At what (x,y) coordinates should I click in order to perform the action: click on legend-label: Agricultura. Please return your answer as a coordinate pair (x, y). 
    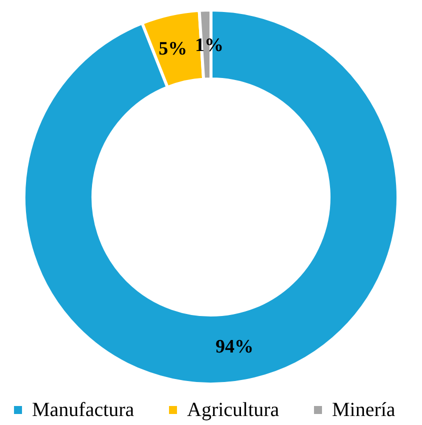
    Looking at the image, I should click on (233, 410).